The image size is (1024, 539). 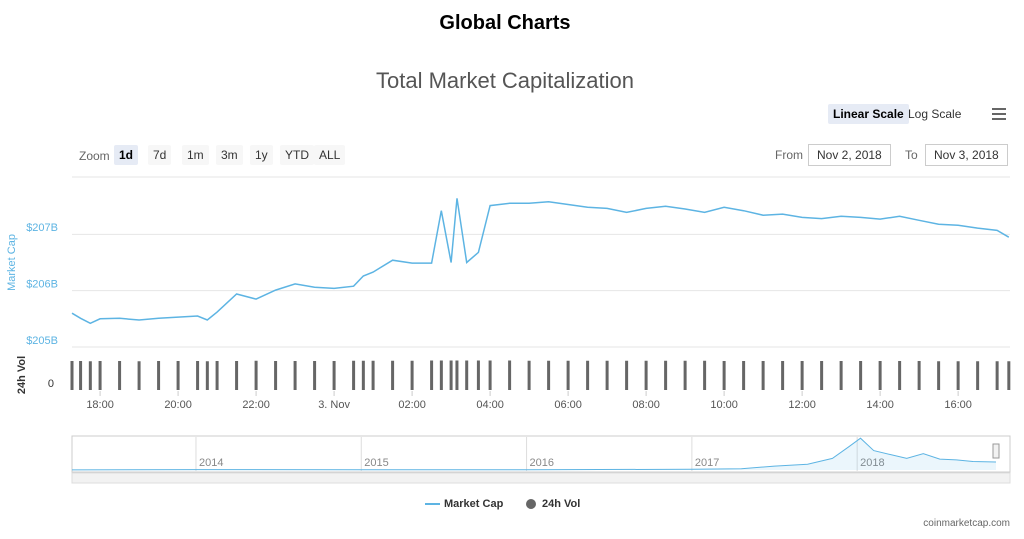 I want to click on y-tick-label: $207B, so click(x=42, y=228).